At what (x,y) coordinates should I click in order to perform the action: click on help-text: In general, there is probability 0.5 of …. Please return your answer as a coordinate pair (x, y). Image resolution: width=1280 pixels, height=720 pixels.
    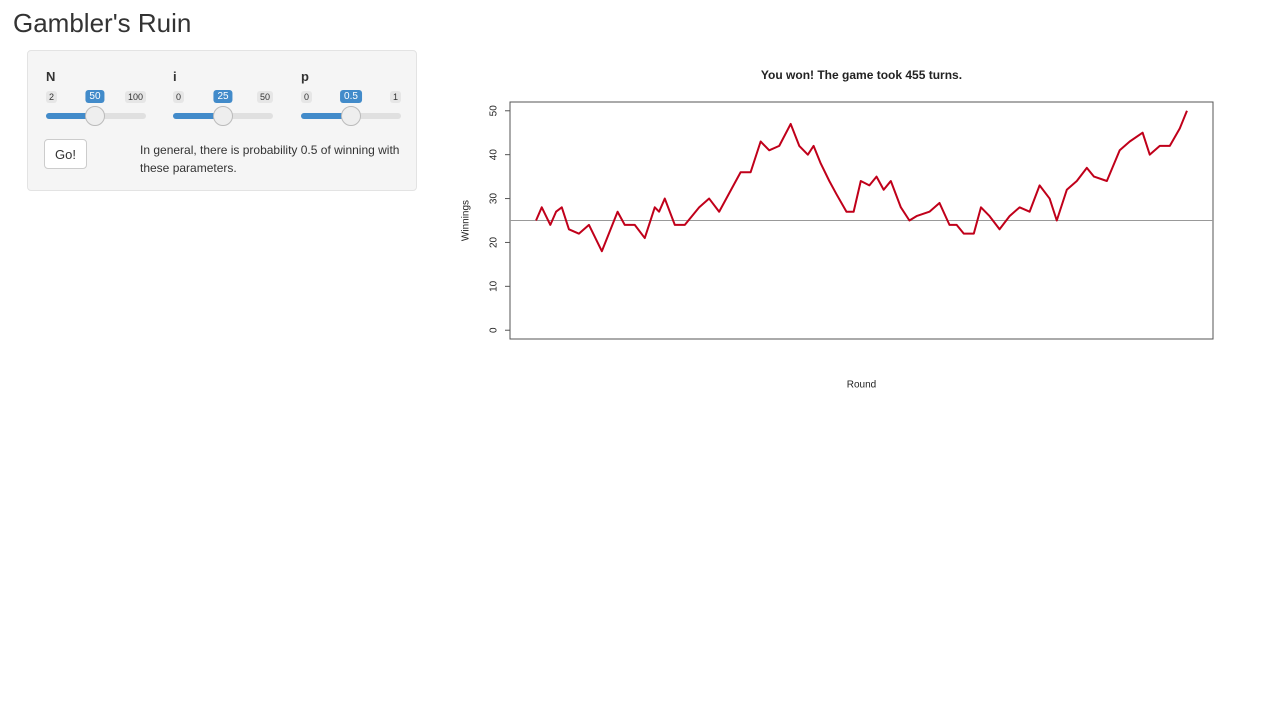
    Looking at the image, I should click on (270, 159).